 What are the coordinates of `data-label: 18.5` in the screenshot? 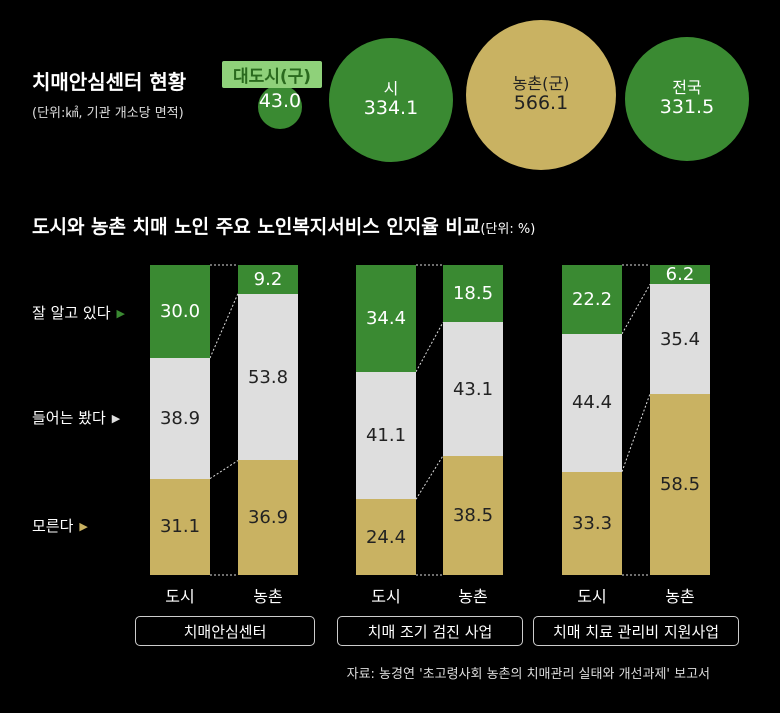 It's located at (473, 294).